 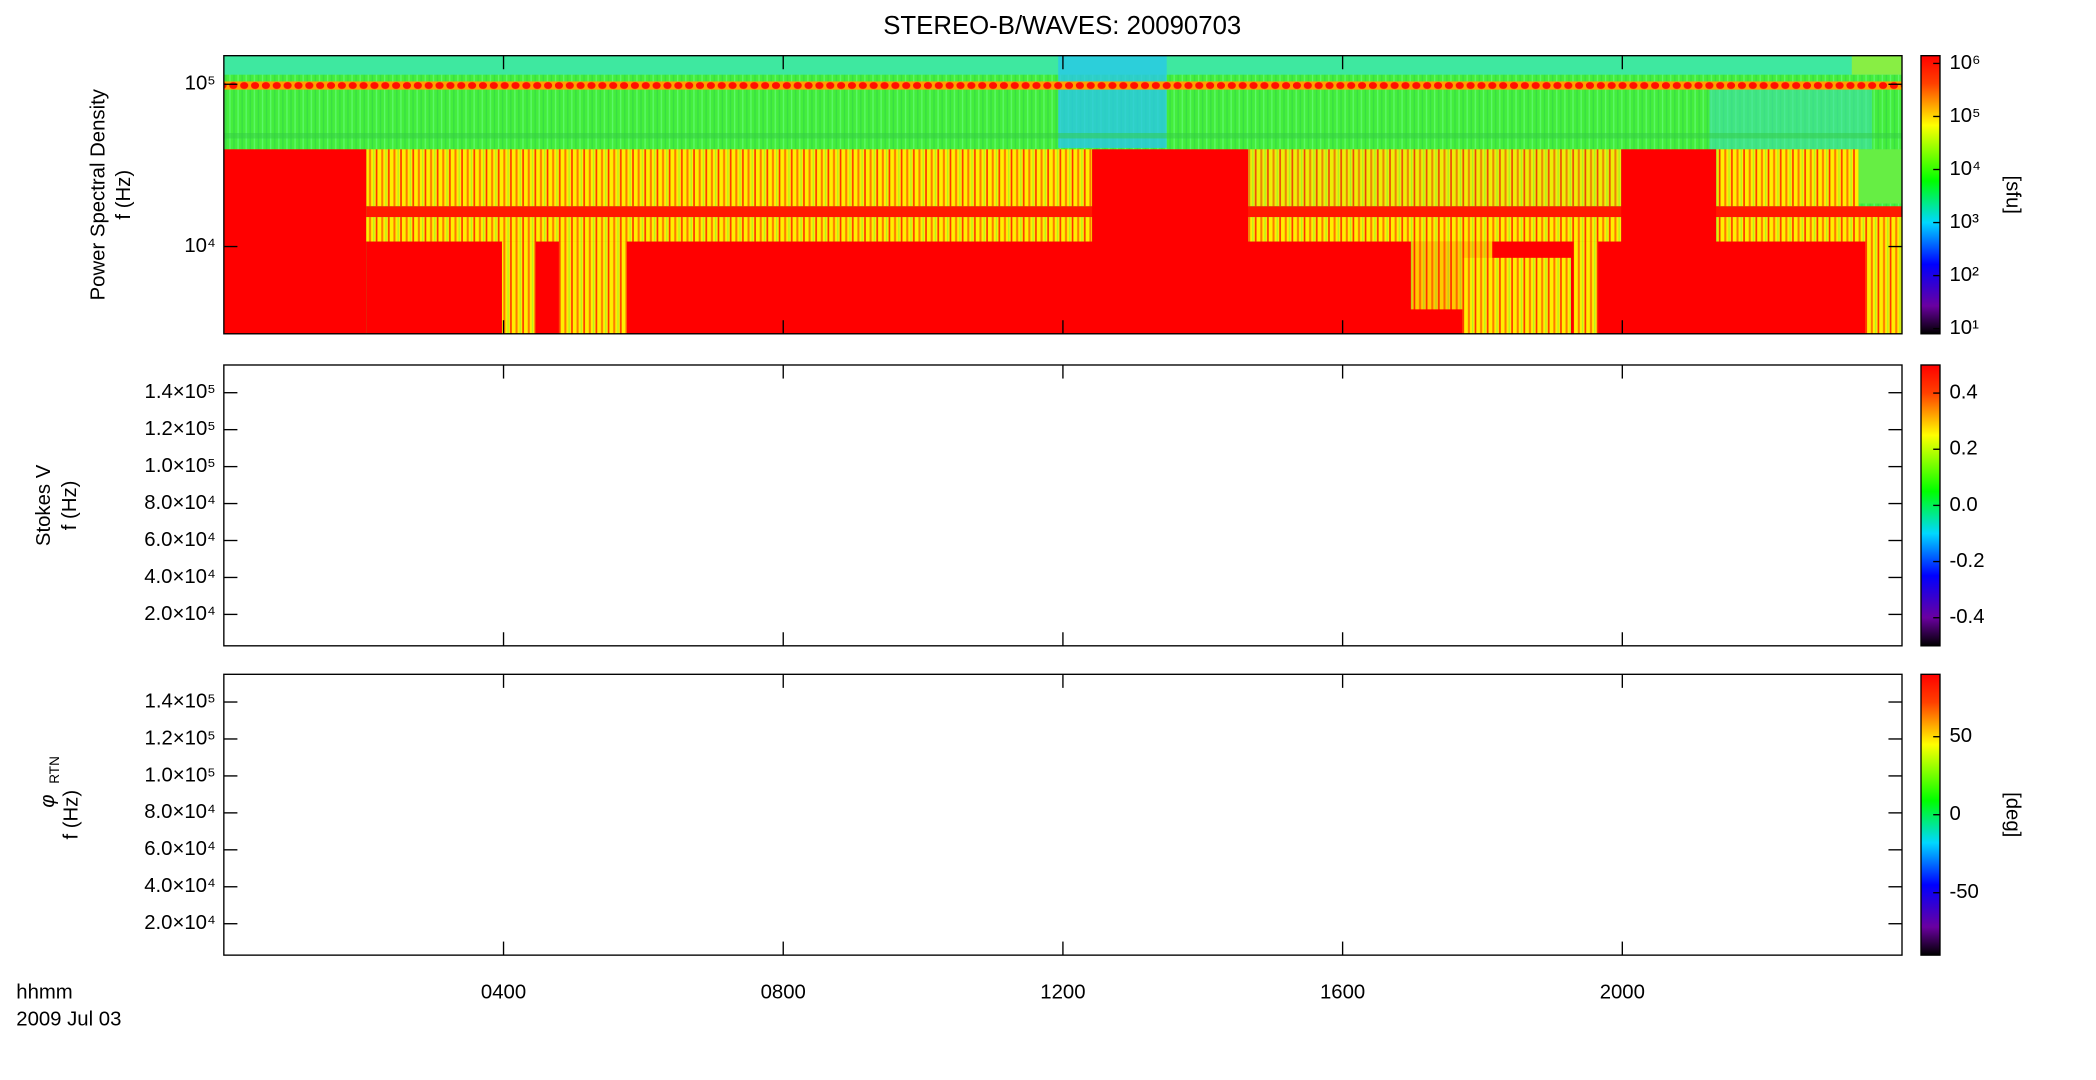 What do you see at coordinates (1963, 449) in the screenshot?
I see `colorbar-tick-label: 0.2` at bounding box center [1963, 449].